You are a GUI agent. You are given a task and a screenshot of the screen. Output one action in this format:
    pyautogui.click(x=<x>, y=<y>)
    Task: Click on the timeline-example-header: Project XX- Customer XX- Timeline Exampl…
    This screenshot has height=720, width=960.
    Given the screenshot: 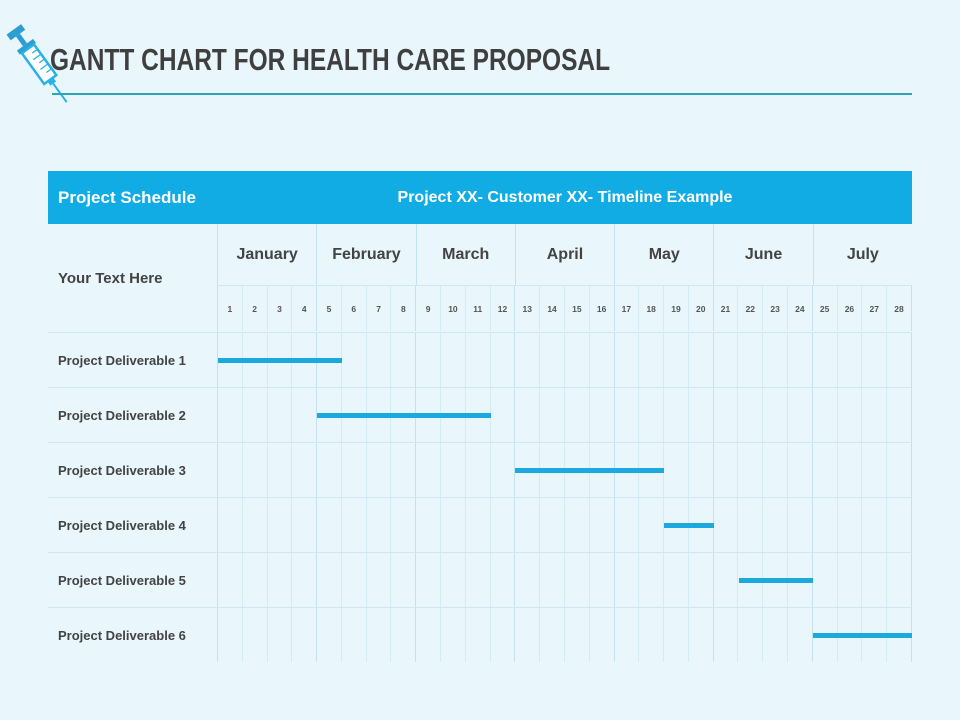 What is the action you would take?
    pyautogui.click(x=565, y=197)
    